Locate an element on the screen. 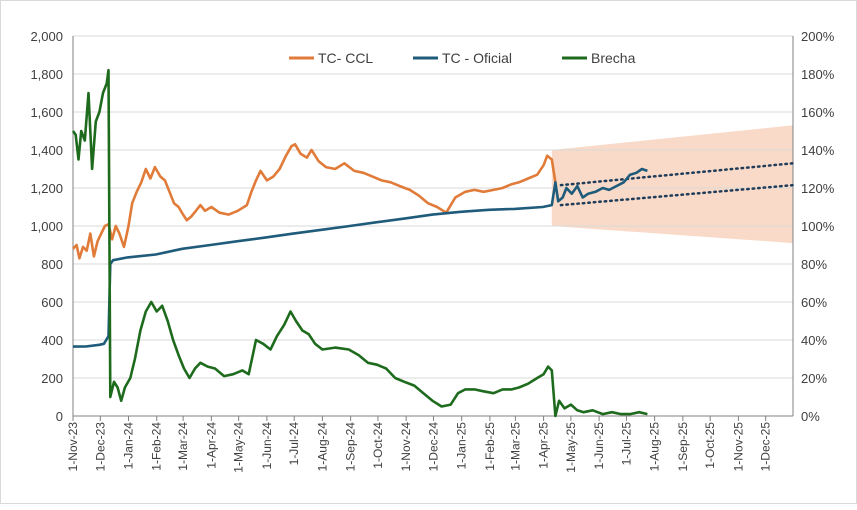  y-left-tick-label: 200 is located at coordinates (52, 378).